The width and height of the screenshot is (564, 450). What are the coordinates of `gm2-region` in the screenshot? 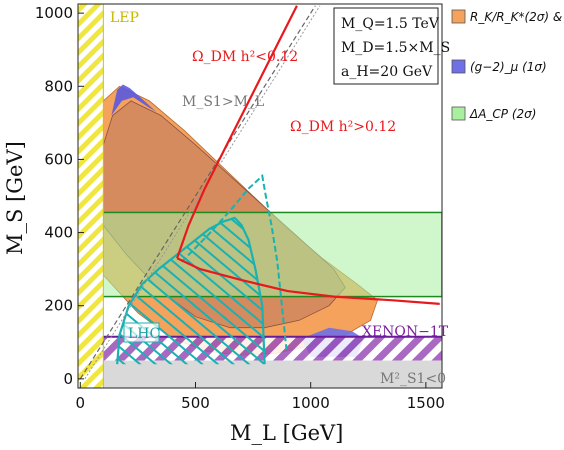 It's located at (134, 100).